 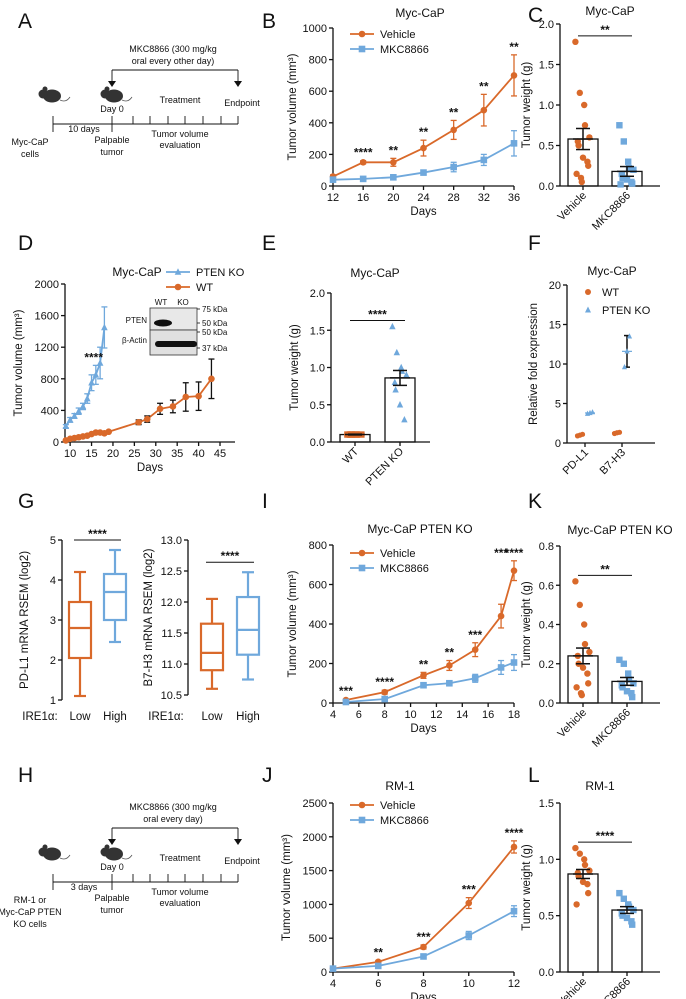 What do you see at coordinates (546, 586) in the screenshot?
I see `y-tick-label: 0.6` at bounding box center [546, 586].